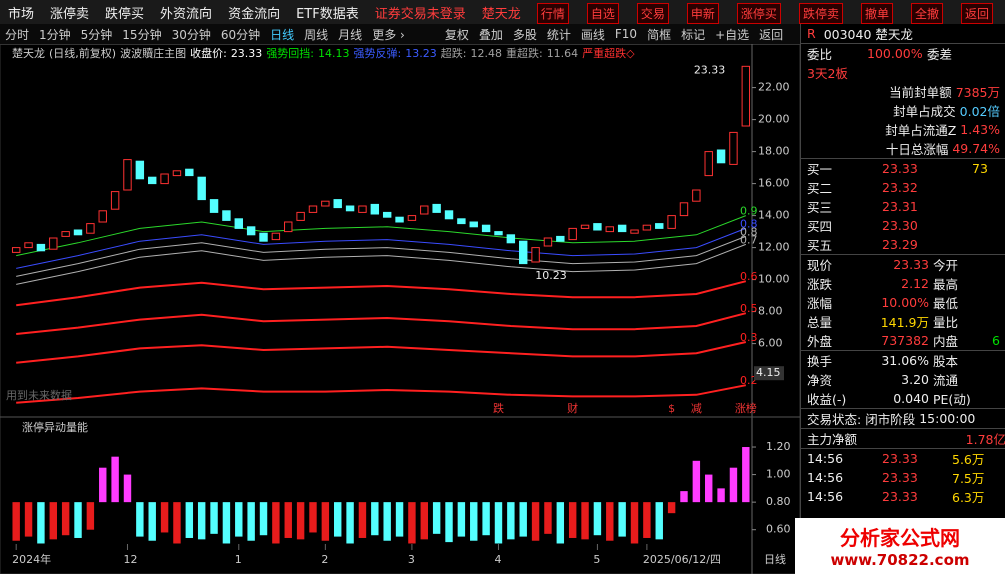 The height and width of the screenshot is (574, 1005). I want to click on event-marker: 减, so click(696, 408).